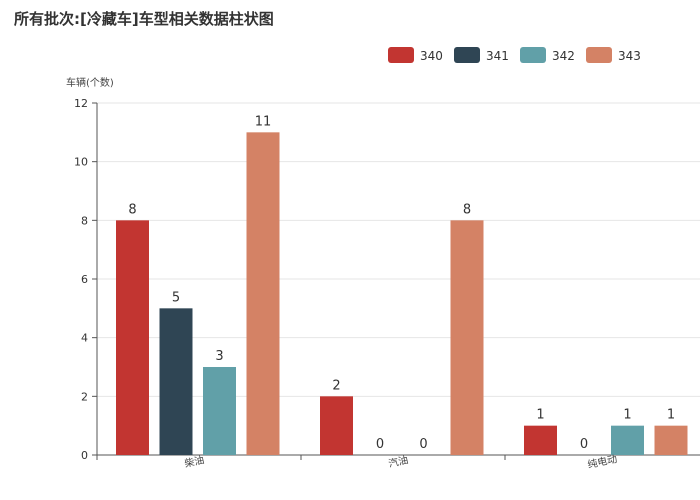 The height and width of the screenshot is (500, 700). I want to click on y-tick-label: 10, so click(81, 162).